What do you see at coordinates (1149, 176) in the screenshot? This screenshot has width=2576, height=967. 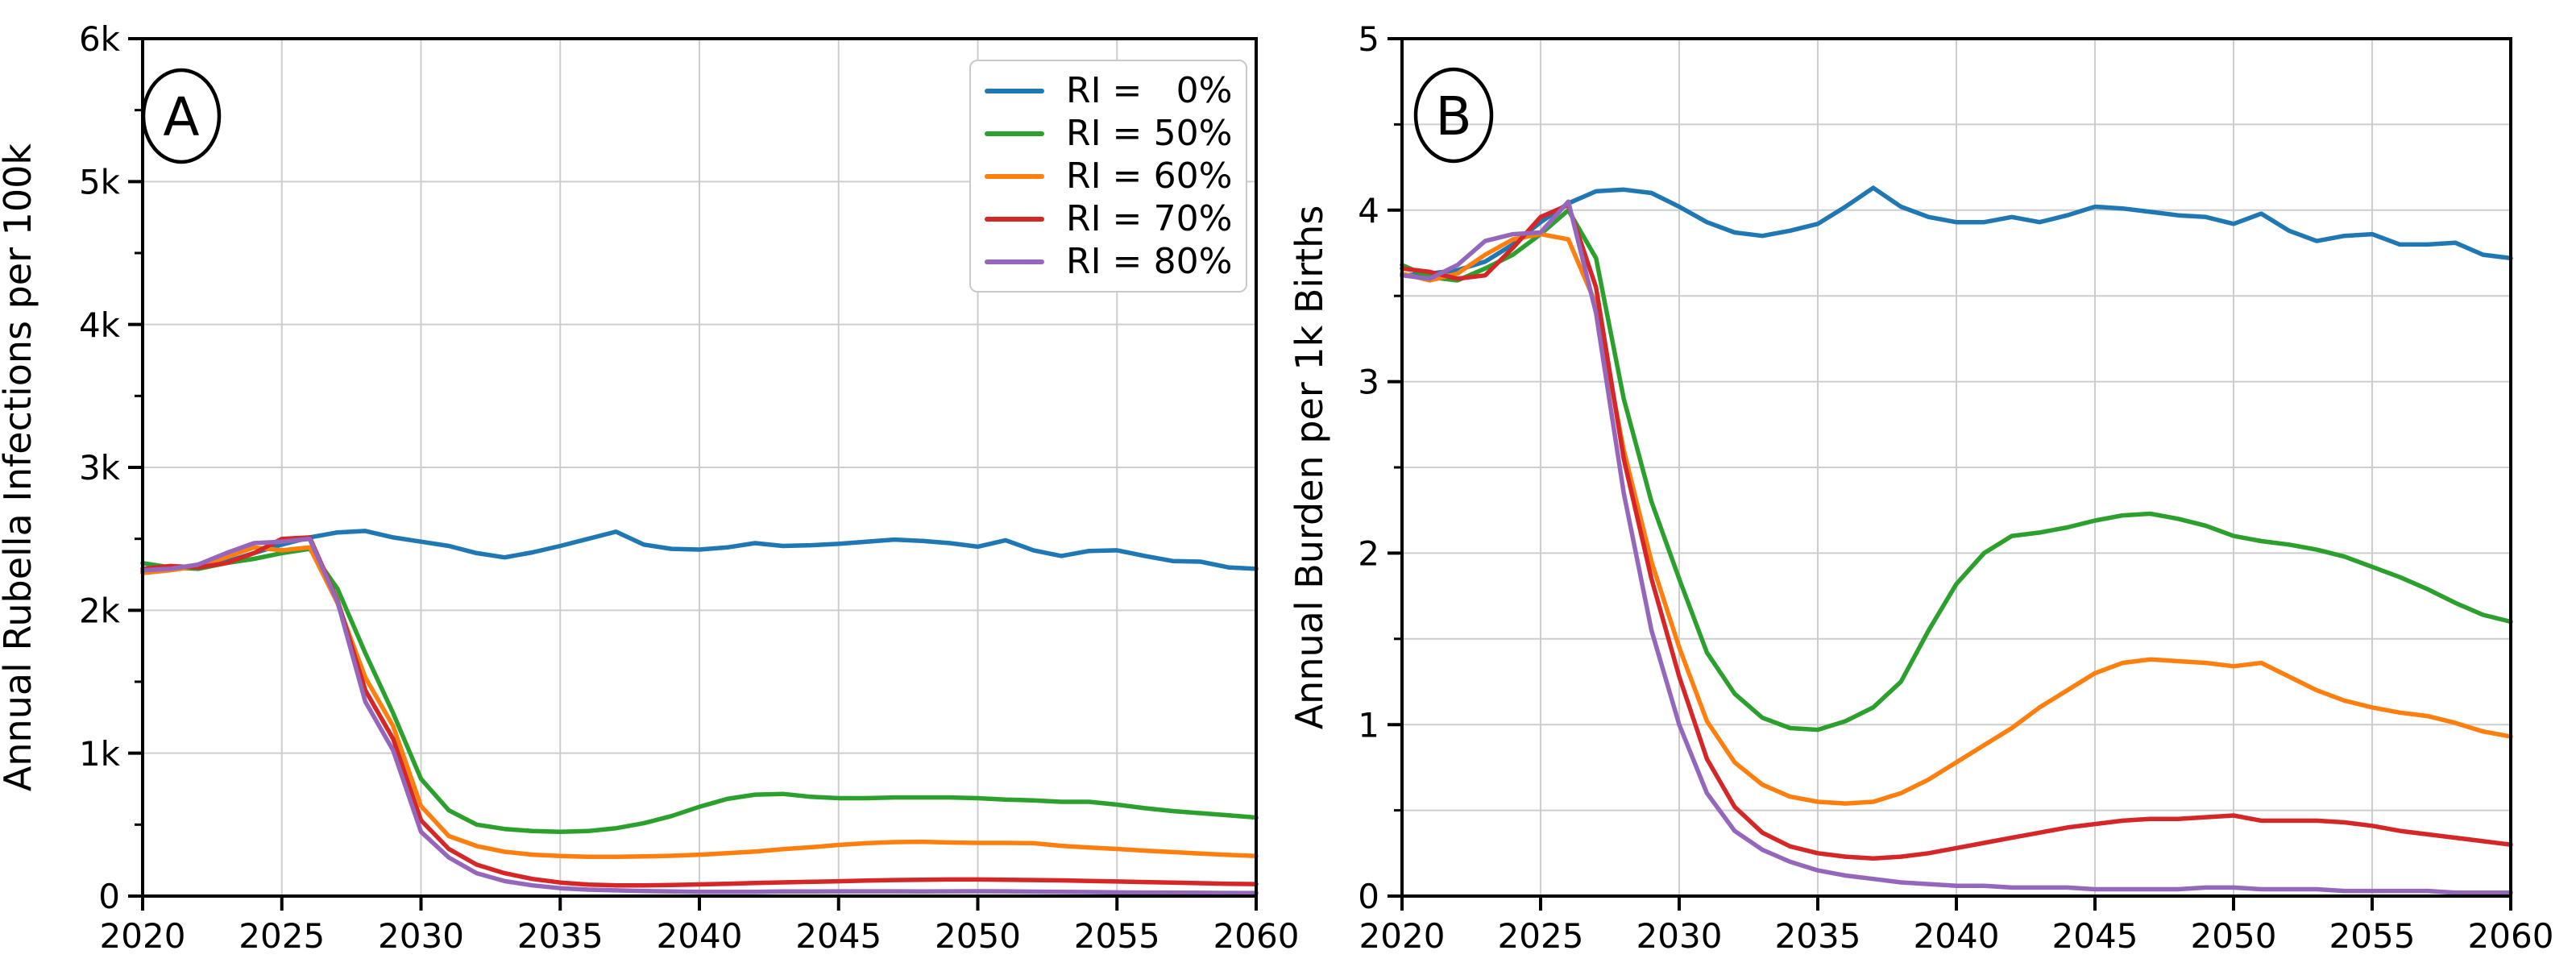 I see `legend-label: RI = 60%` at bounding box center [1149, 176].